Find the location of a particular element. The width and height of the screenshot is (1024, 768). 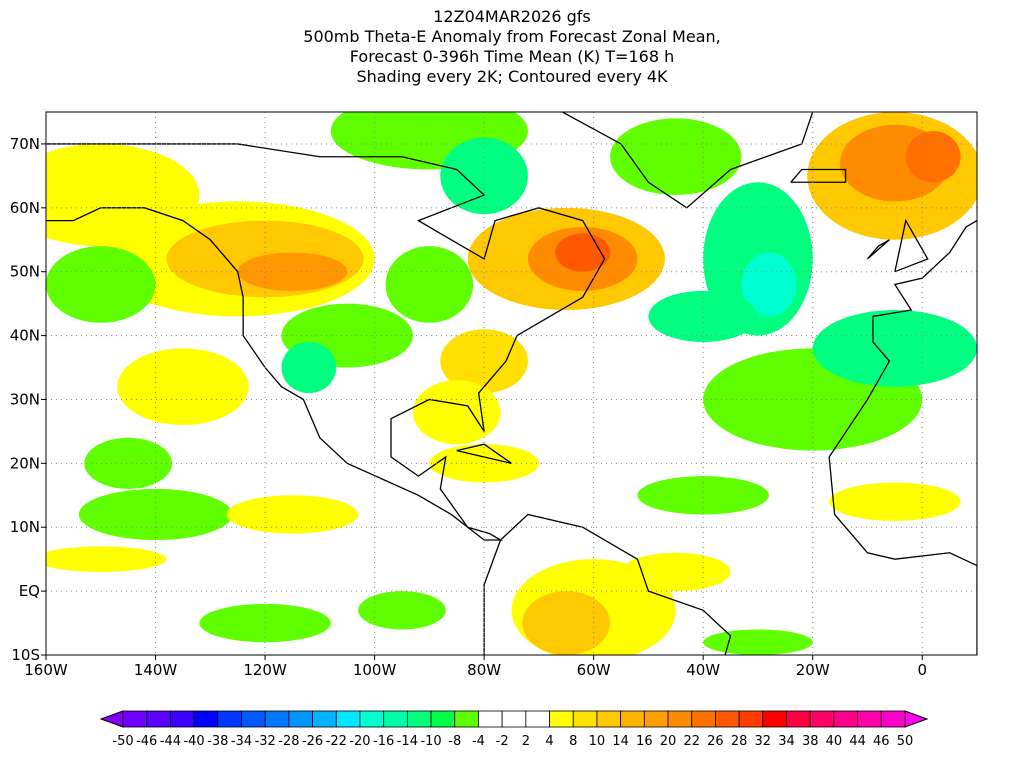

colorbar-label: -26 is located at coordinates (312, 741).